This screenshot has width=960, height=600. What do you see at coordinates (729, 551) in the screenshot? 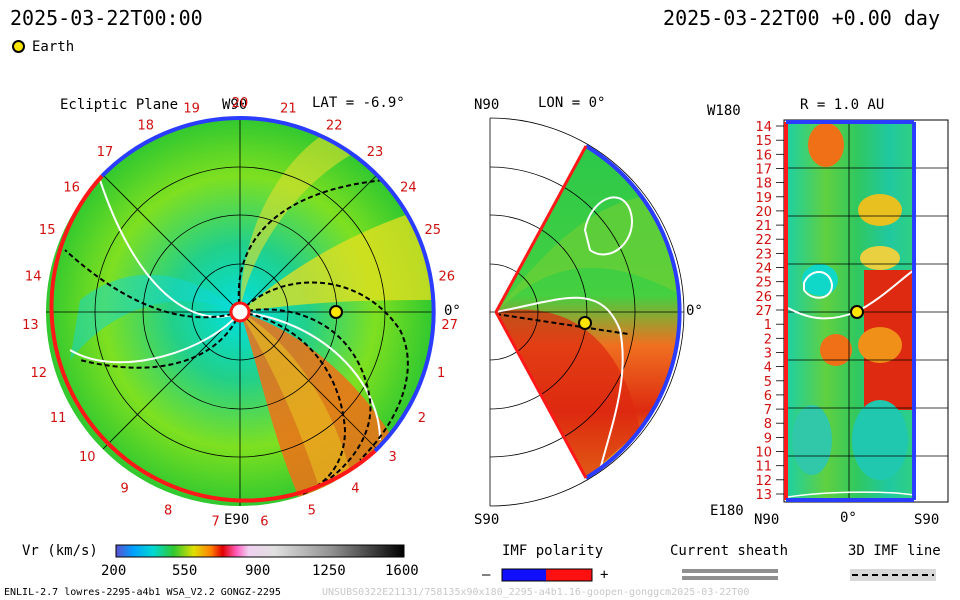
I see `current-sheath-title: Current sheath` at bounding box center [729, 551].